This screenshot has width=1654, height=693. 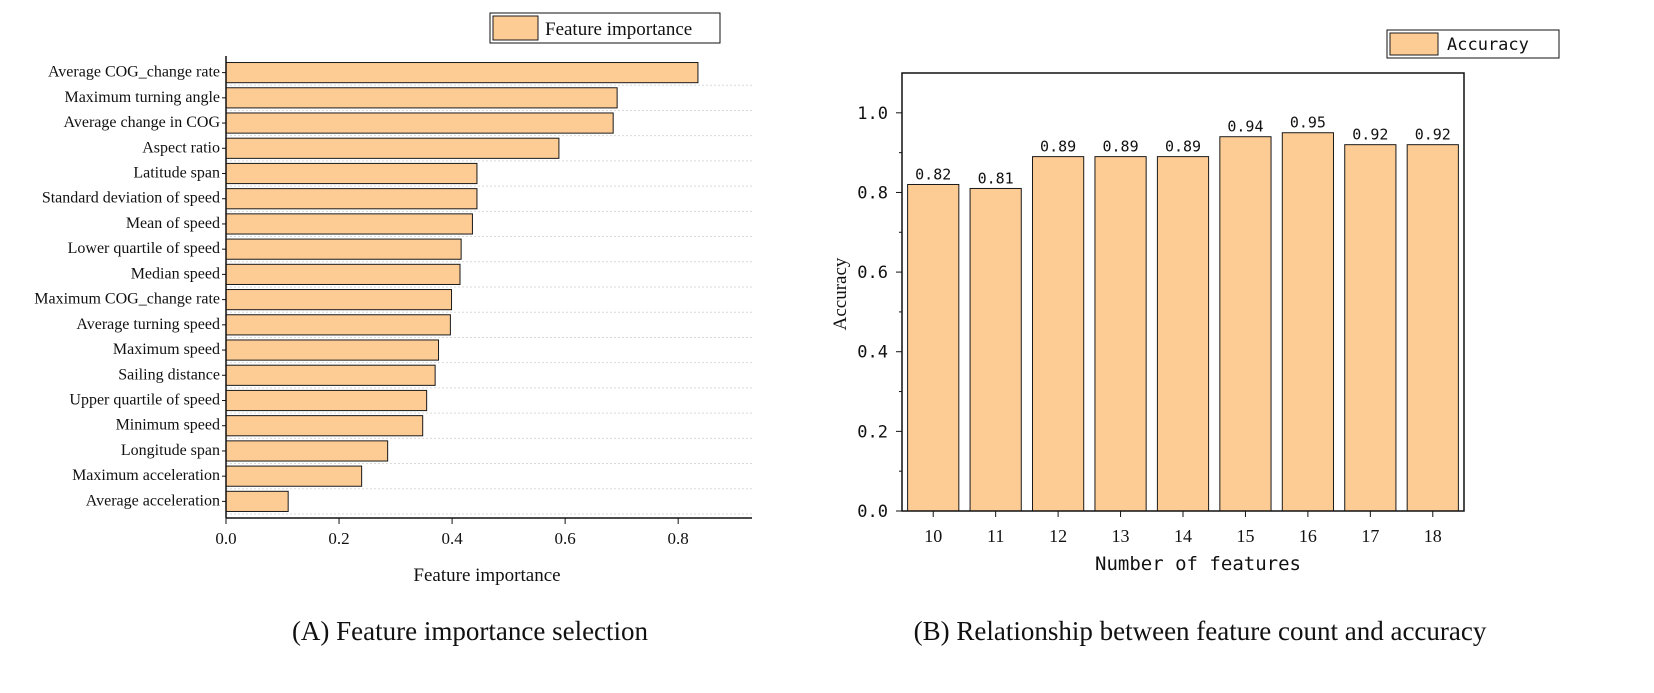 I want to click on data-label: 0.82, so click(x=933, y=174).